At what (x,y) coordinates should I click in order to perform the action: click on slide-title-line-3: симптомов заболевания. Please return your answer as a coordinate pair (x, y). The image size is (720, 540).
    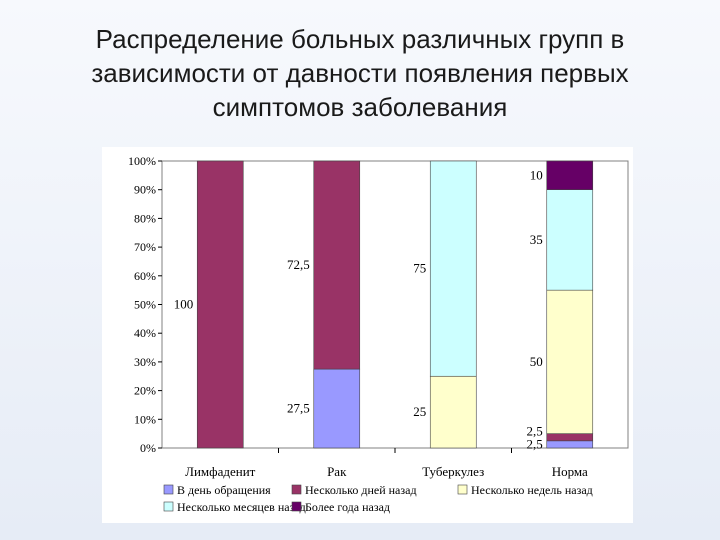
    Looking at the image, I should click on (360, 107).